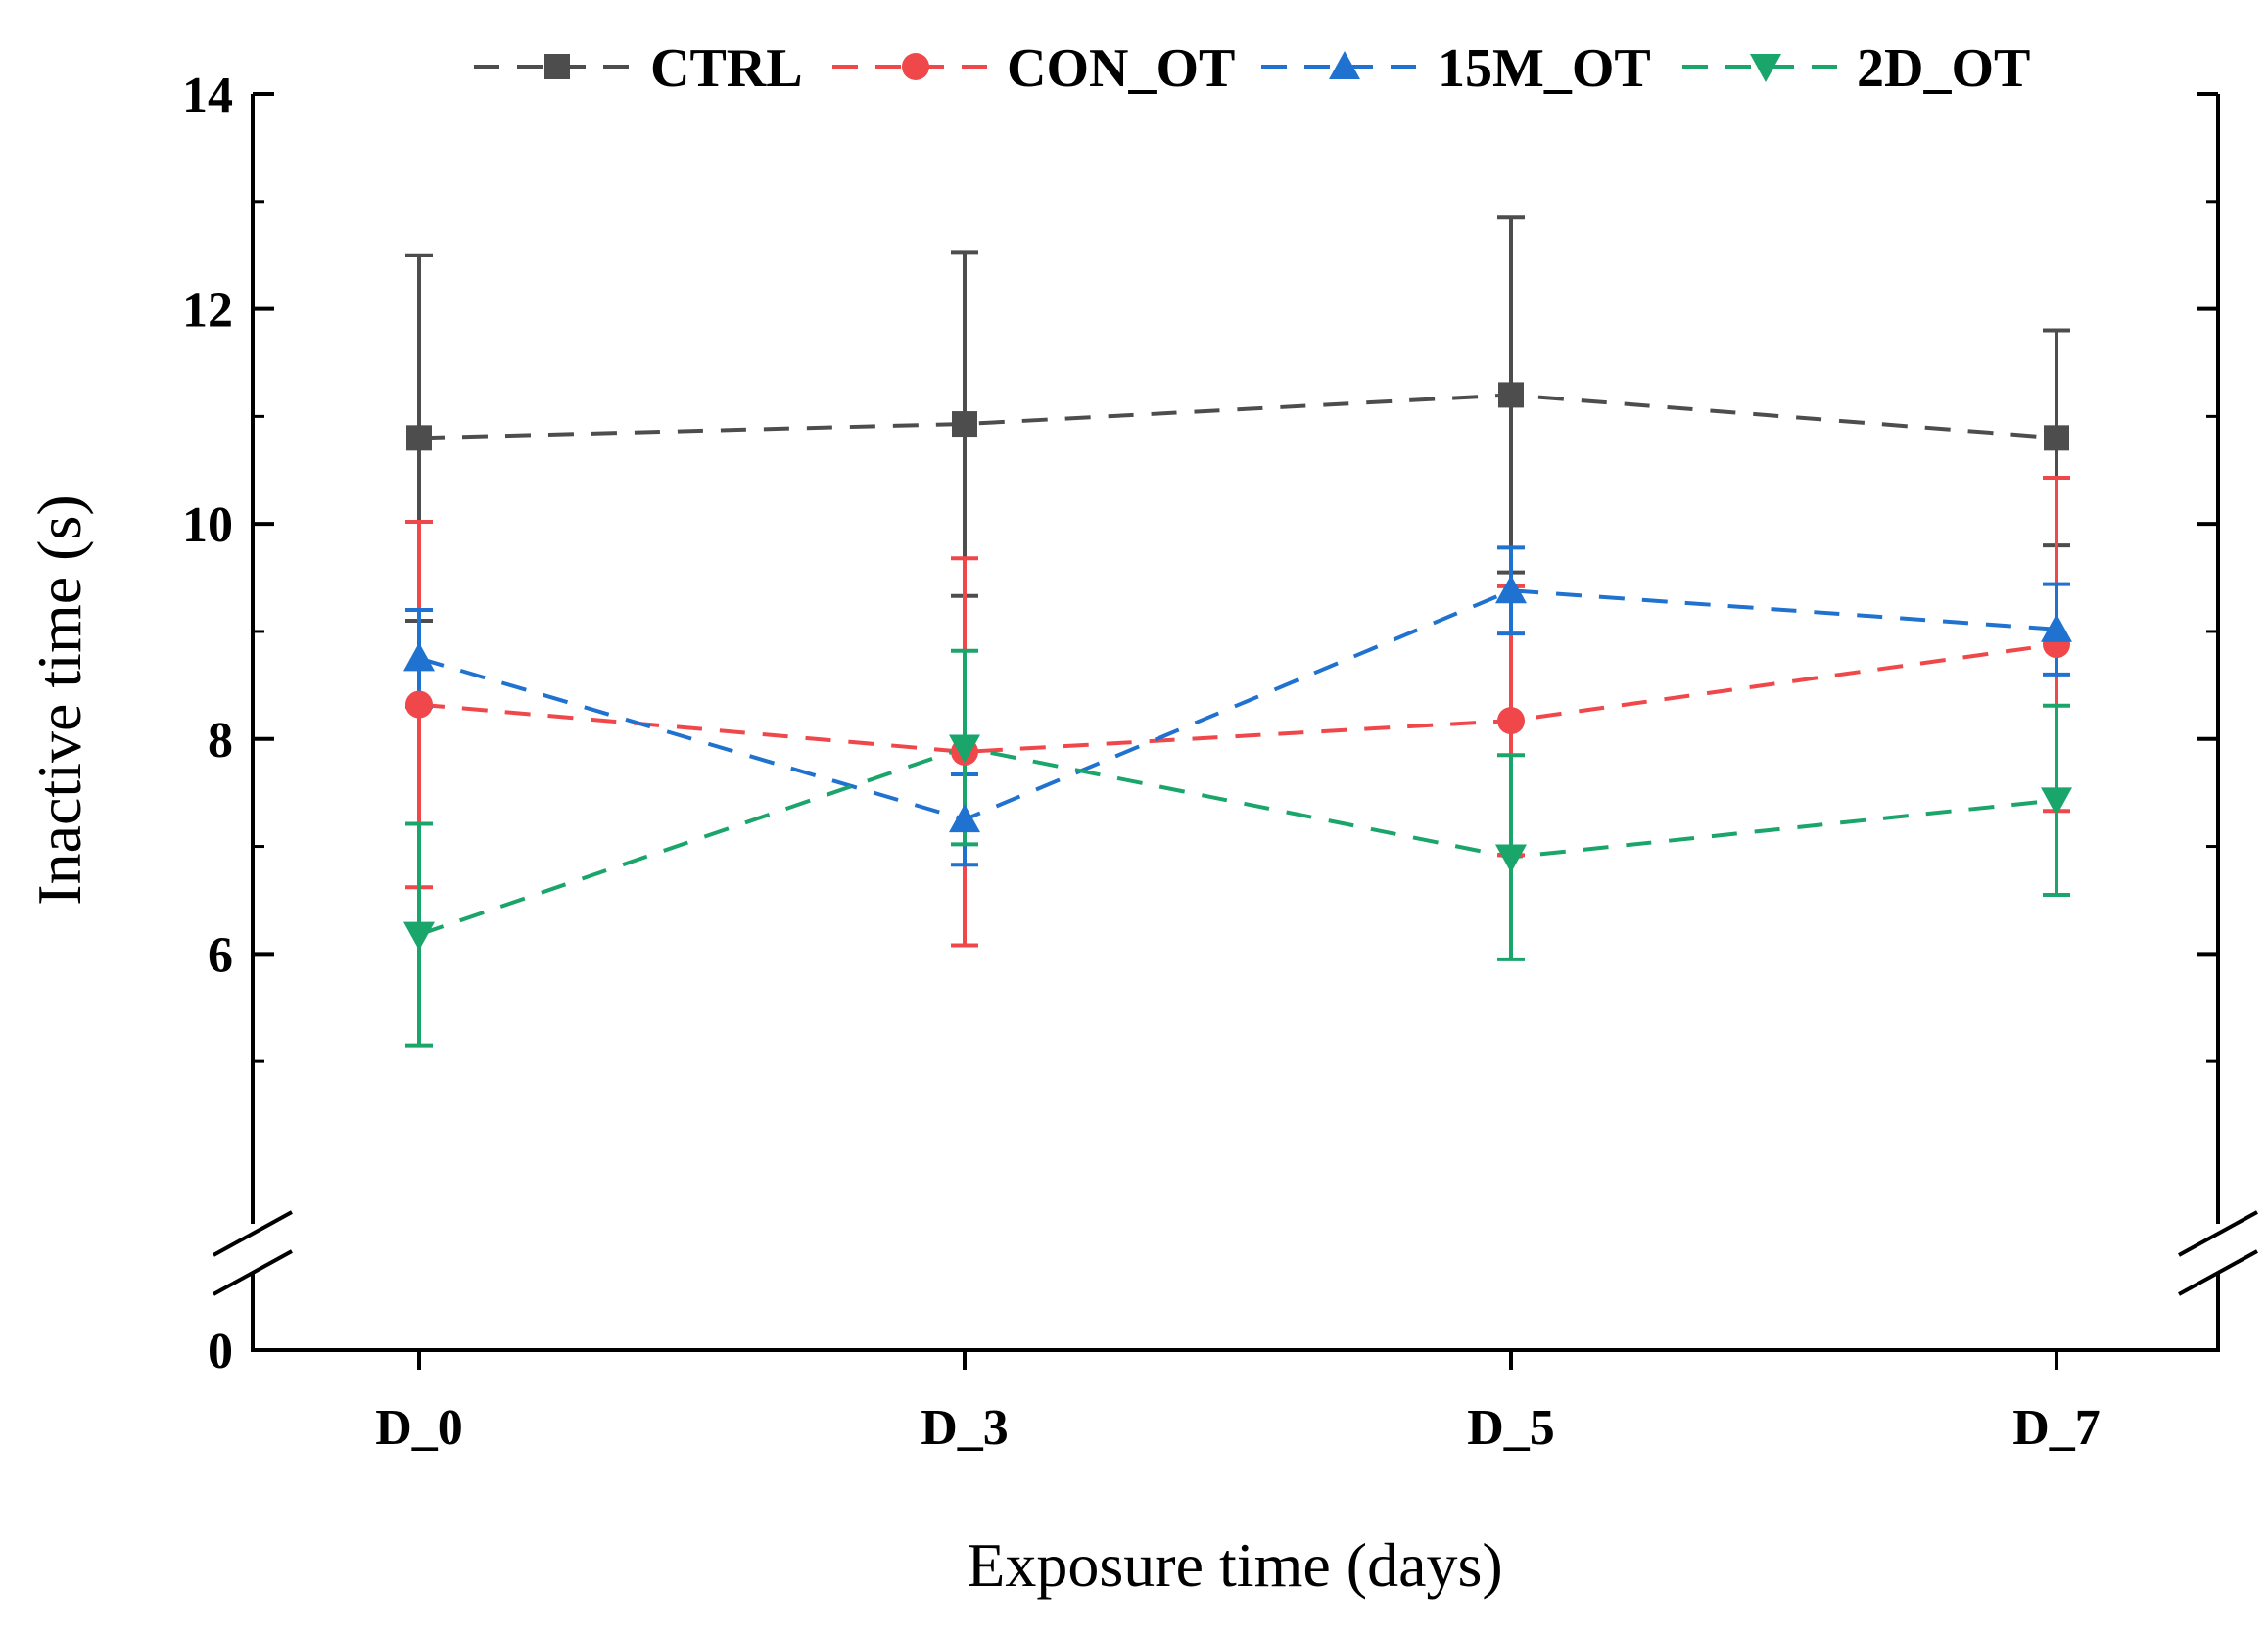  What do you see at coordinates (207, 311) in the screenshot?
I see `y-tick-label-12: 12` at bounding box center [207, 311].